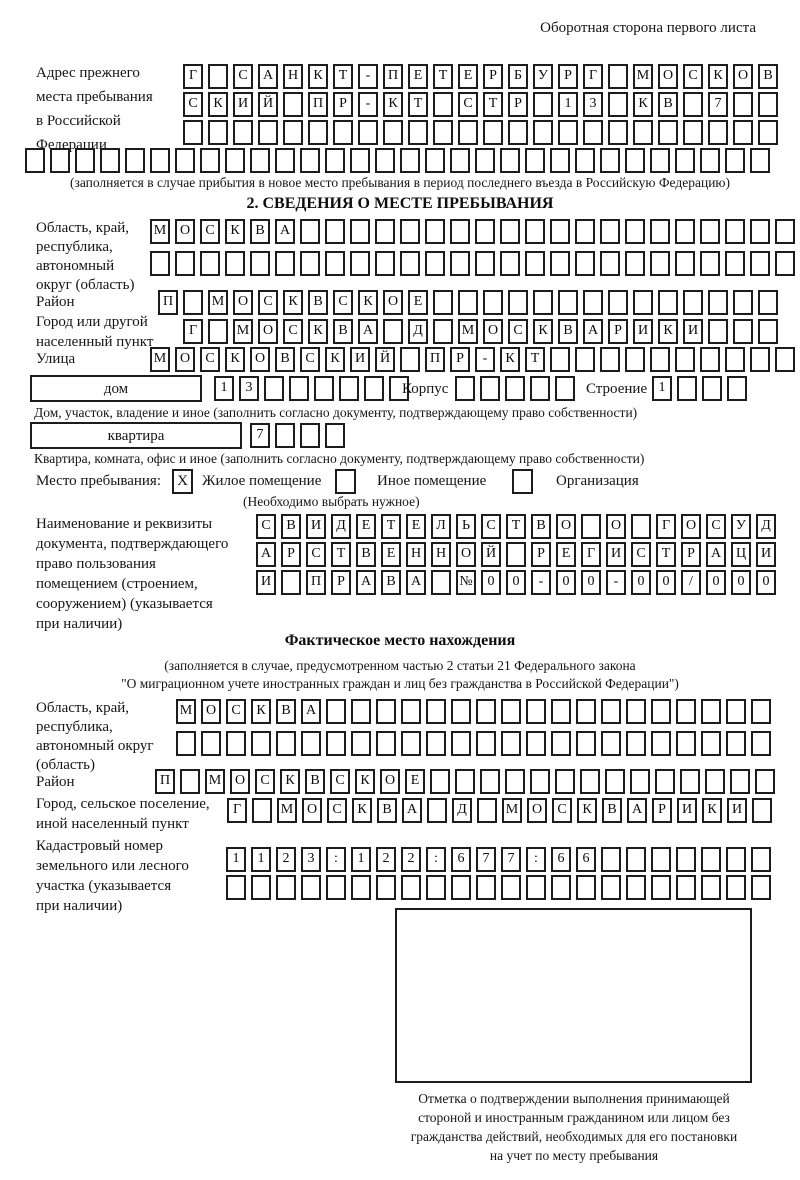 This screenshot has height=1180, width=800. I want to click on char-box: И, so click(243, 104).